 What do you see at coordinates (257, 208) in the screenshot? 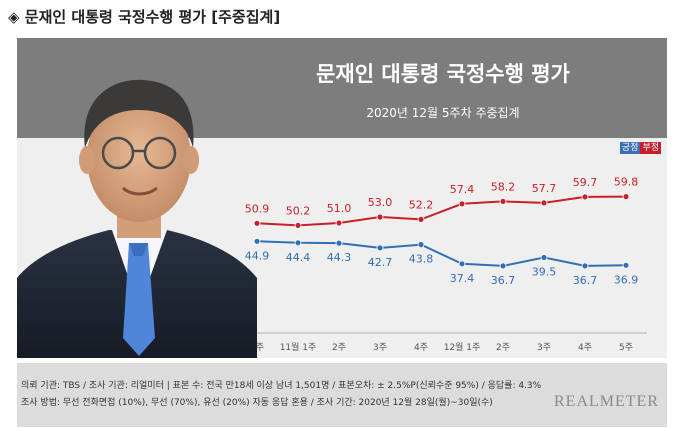
I see `data-label-negative: 50.9` at bounding box center [257, 208].